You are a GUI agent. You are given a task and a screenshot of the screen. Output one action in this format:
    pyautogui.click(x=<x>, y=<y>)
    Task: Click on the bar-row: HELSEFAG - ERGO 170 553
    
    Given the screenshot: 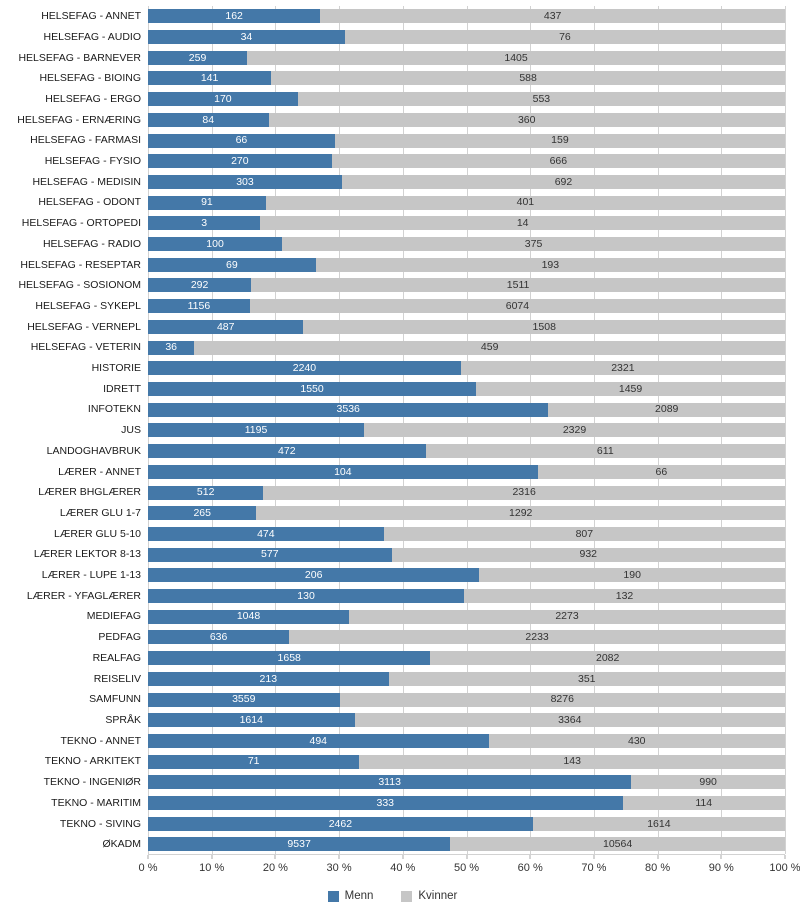 What is the action you would take?
    pyautogui.click(x=392, y=99)
    